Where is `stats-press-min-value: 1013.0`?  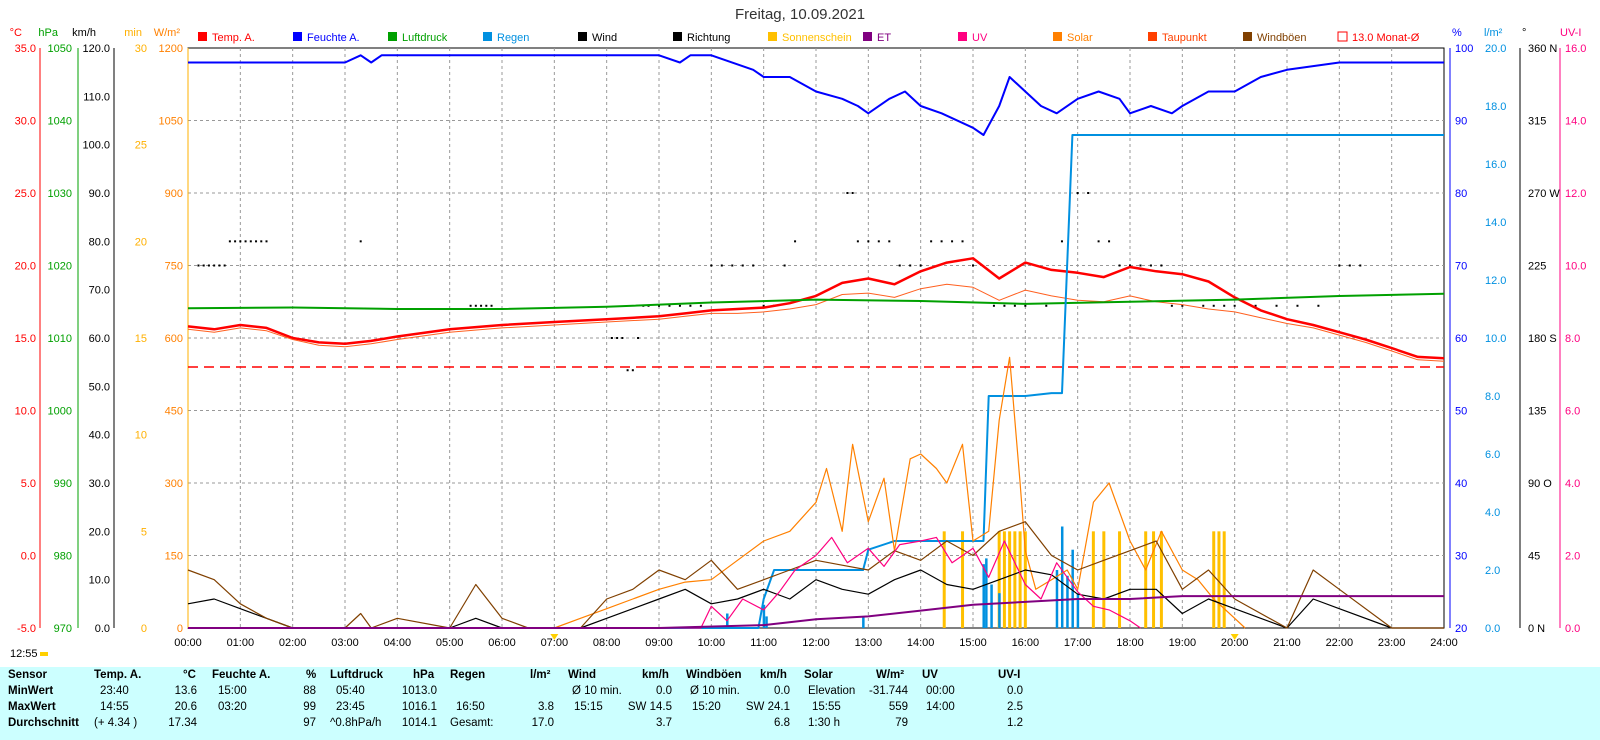 stats-press-min-value: 1013.0 is located at coordinates (419, 691).